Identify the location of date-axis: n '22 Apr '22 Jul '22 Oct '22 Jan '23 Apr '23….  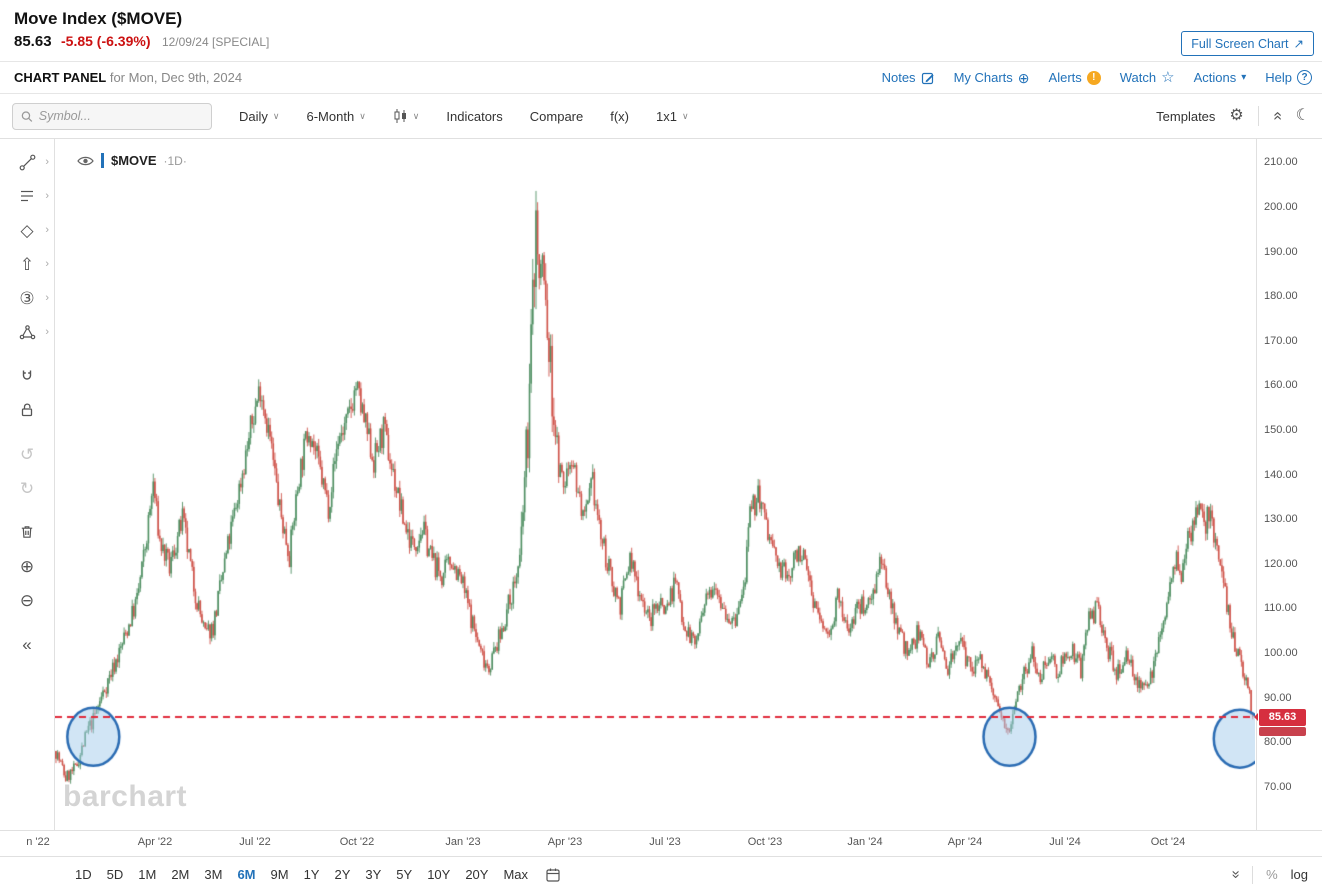
(661, 843).